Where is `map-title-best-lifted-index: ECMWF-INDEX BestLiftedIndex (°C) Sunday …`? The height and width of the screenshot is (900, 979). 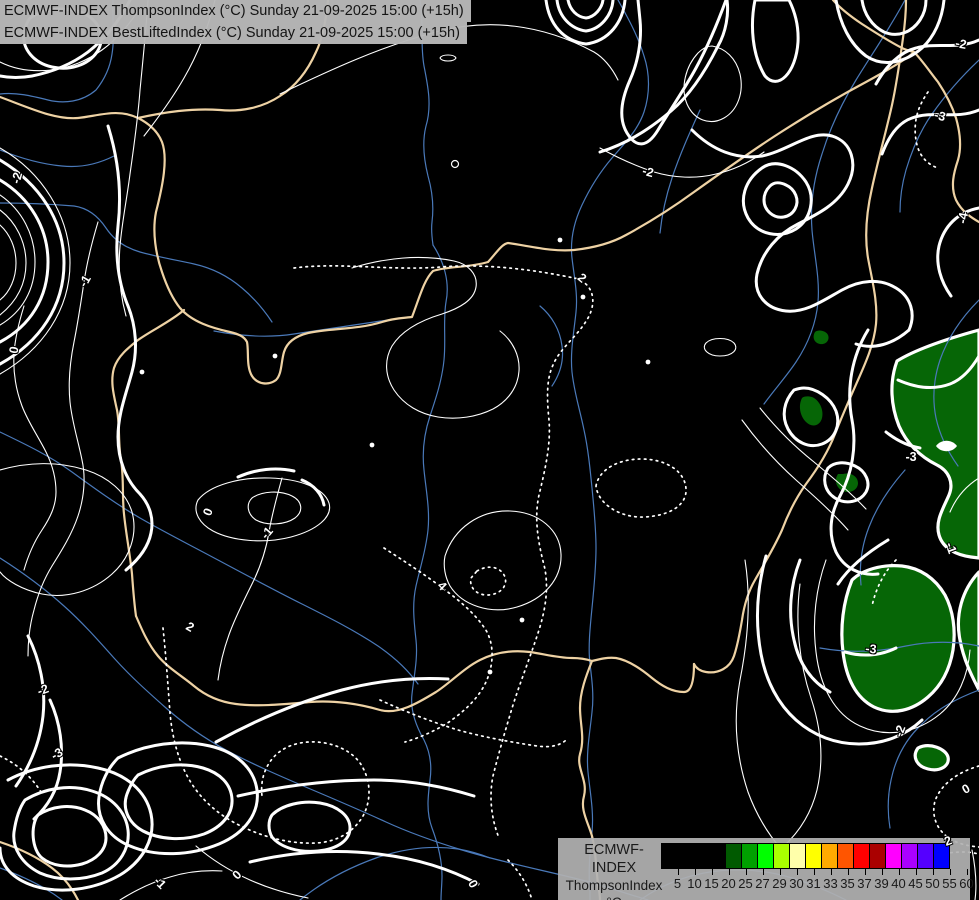
map-title-best-lifted-index: ECMWF-INDEX BestLiftedIndex (°C) Sunday … is located at coordinates (233, 33).